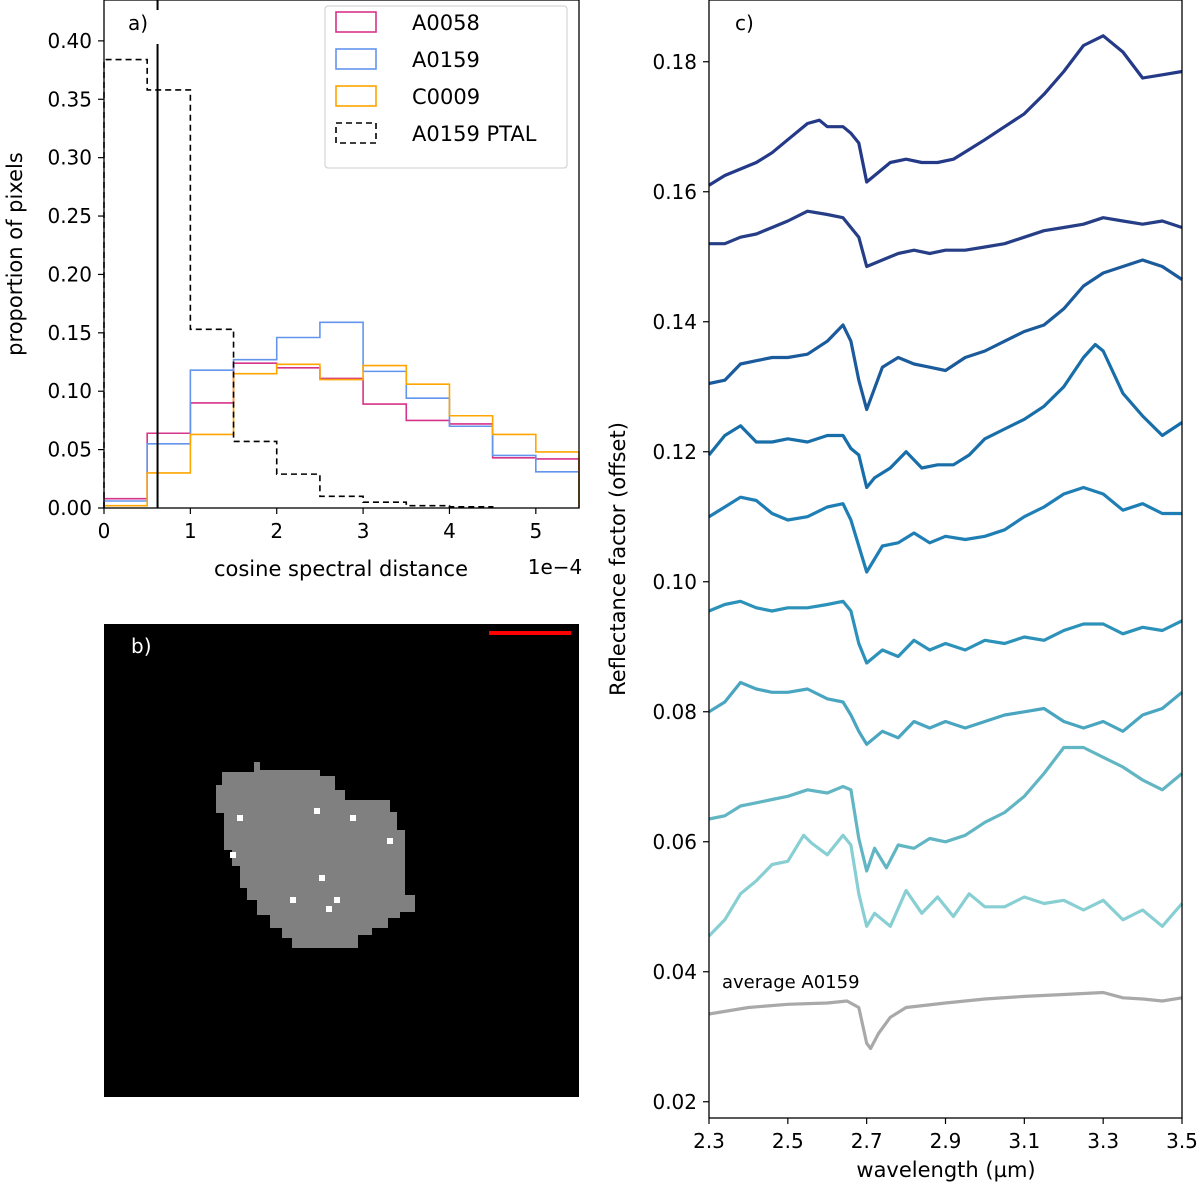 This screenshot has height=1187, width=1200. Describe the element at coordinates (1182, 1141) in the screenshot. I see `x-tick-label: 3.5` at that location.